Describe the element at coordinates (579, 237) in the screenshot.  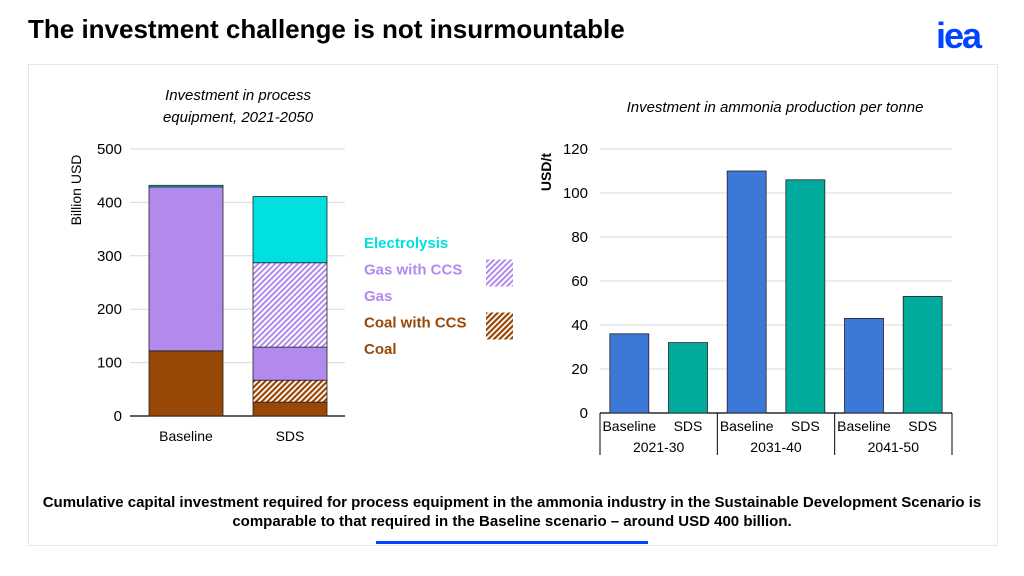
I see `y-tick-label: 80` at that location.